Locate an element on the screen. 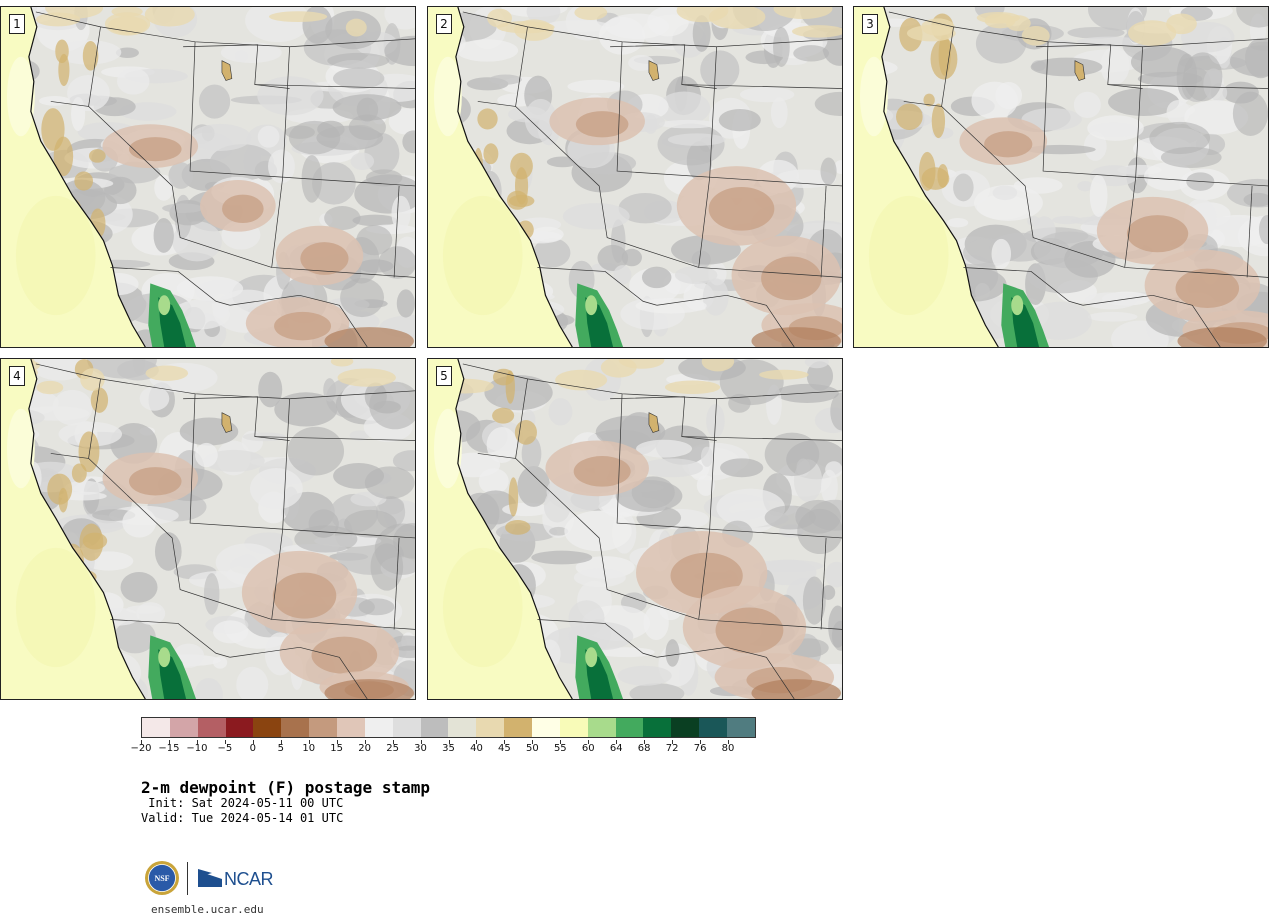 This screenshot has width=1280, height=920. map-panel-5: 5 is located at coordinates (635, 529).